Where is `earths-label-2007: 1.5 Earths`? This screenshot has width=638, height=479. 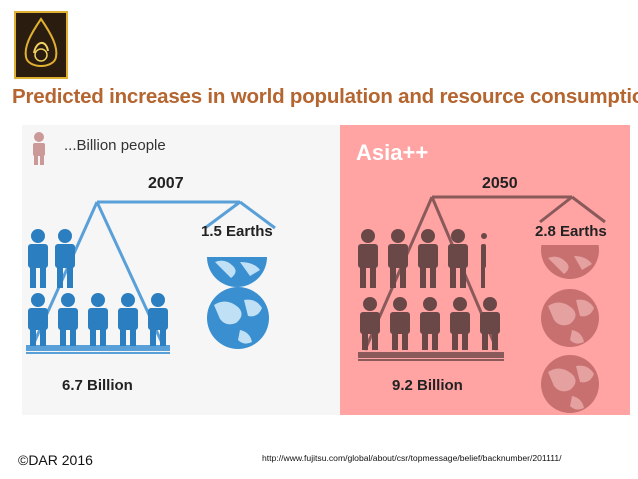 earths-label-2007: 1.5 Earths is located at coordinates (237, 231).